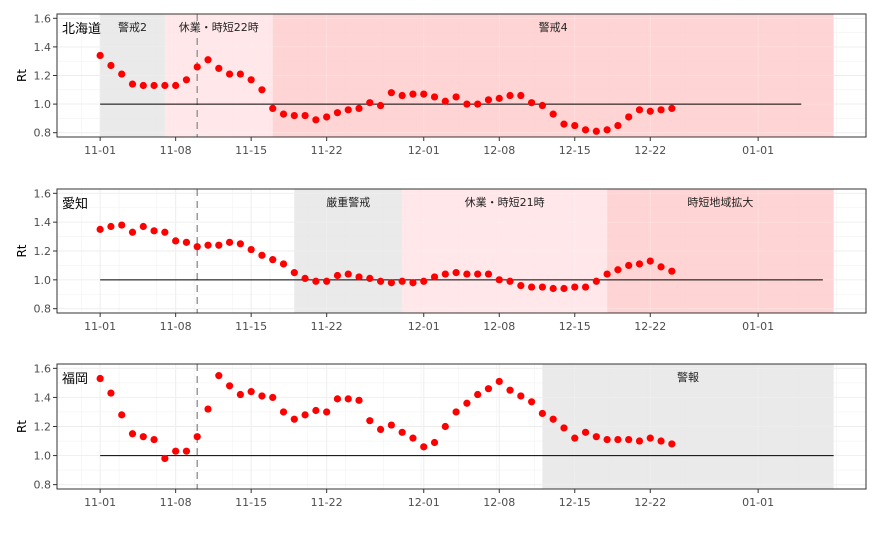 The image size is (880, 540). Describe the element at coordinates (348, 202) in the screenshot. I see `region-label-1: 厳重警戒` at that location.